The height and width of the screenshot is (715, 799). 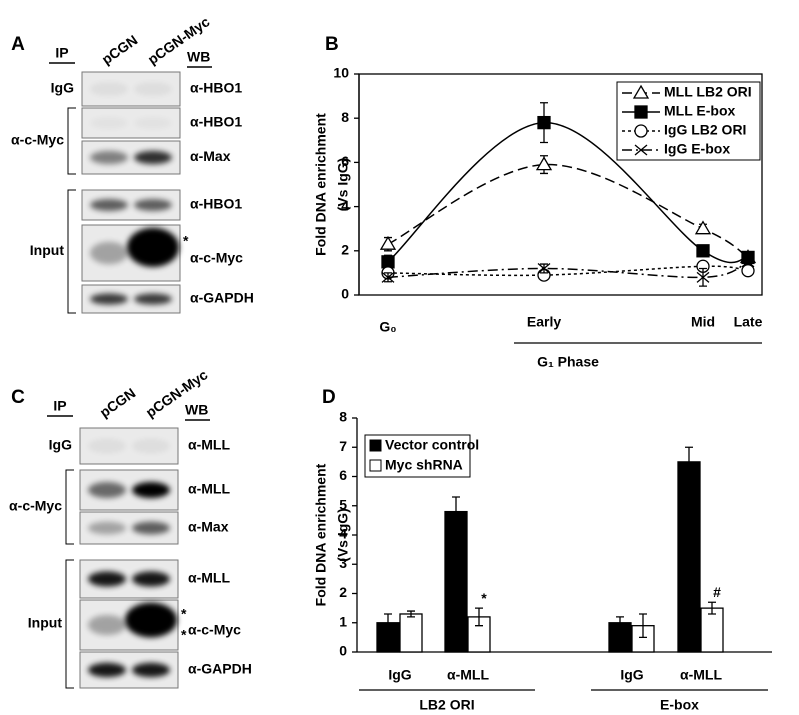 I want to click on legend-label: MLL LB2 ORI, so click(x=708, y=92).